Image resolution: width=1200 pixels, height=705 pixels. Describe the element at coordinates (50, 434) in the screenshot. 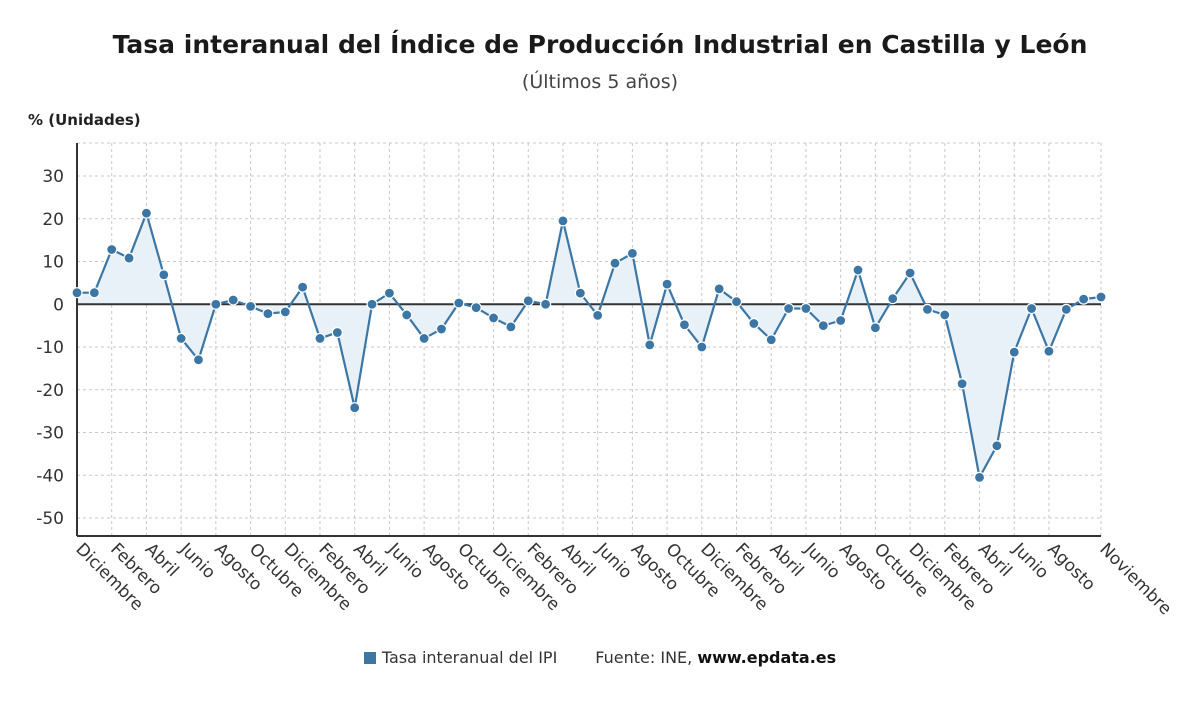

I see `y-tick-label: -30` at that location.